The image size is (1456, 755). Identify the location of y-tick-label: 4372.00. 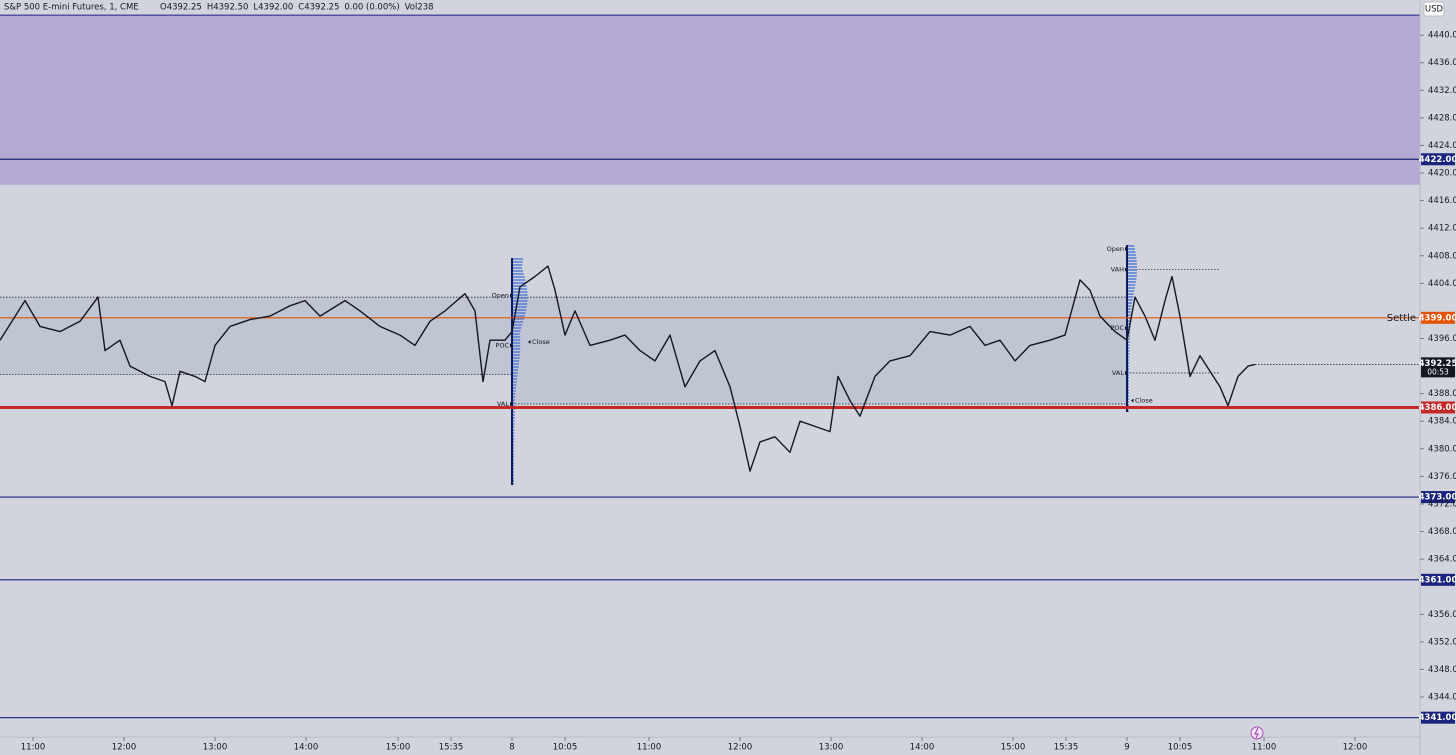
(1442, 504).